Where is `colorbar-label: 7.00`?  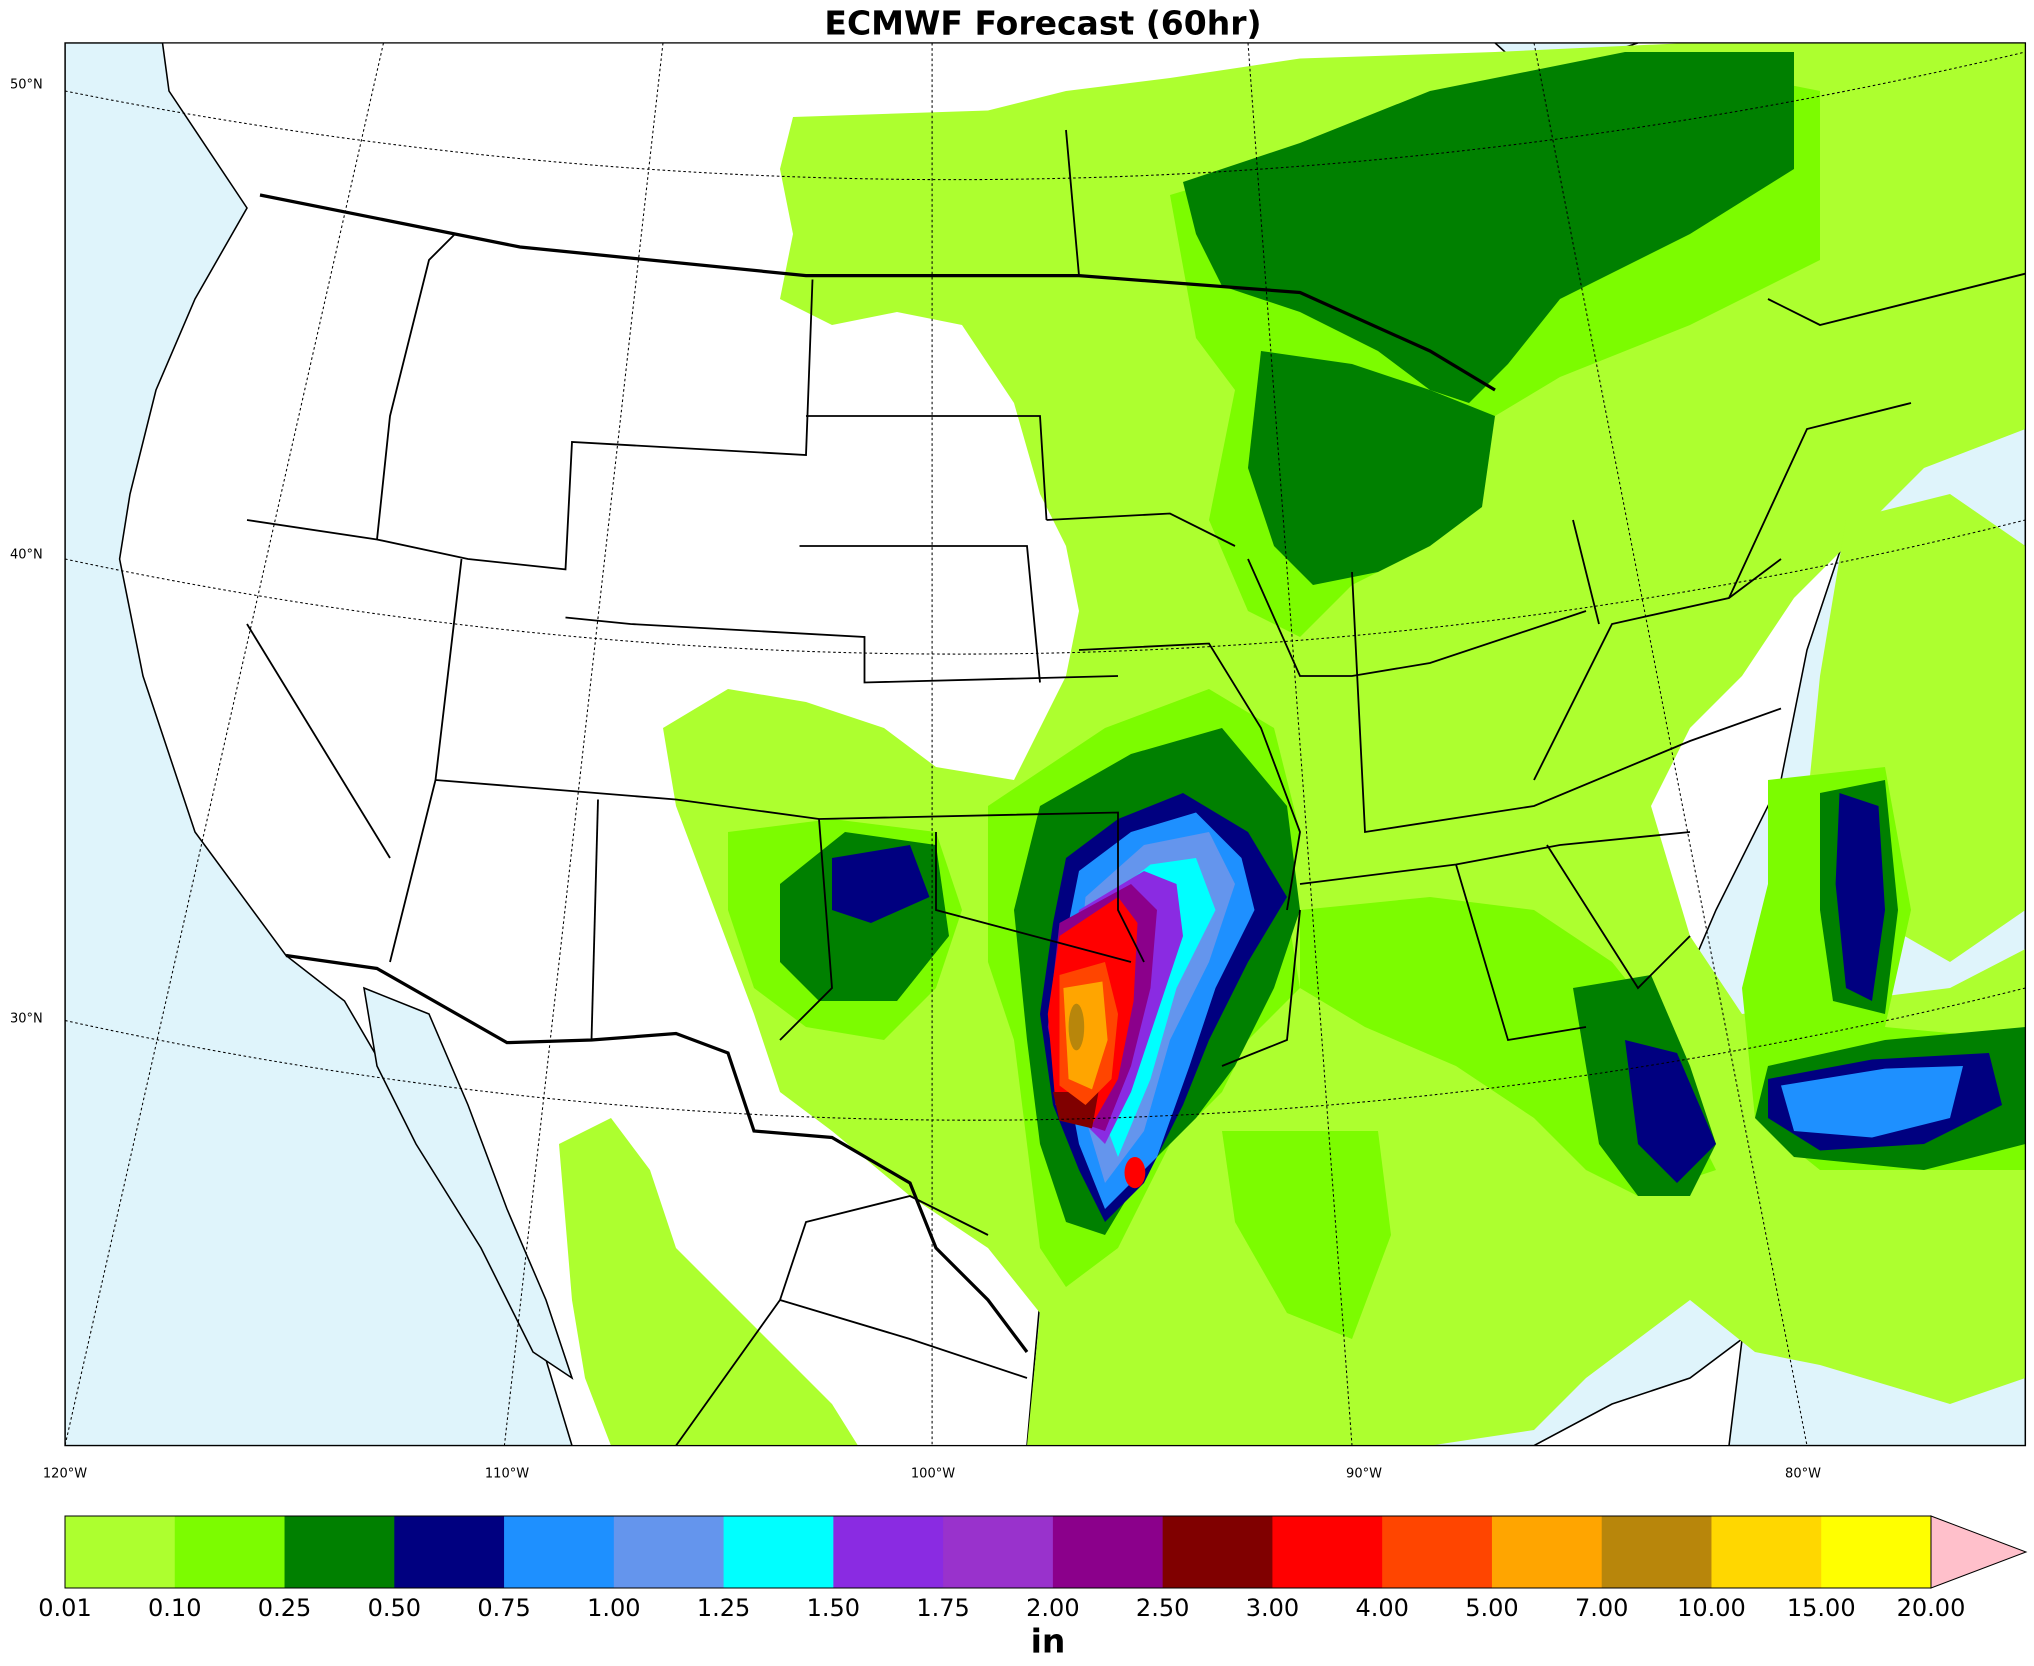
colorbar-label: 7.00 is located at coordinates (1601, 1608).